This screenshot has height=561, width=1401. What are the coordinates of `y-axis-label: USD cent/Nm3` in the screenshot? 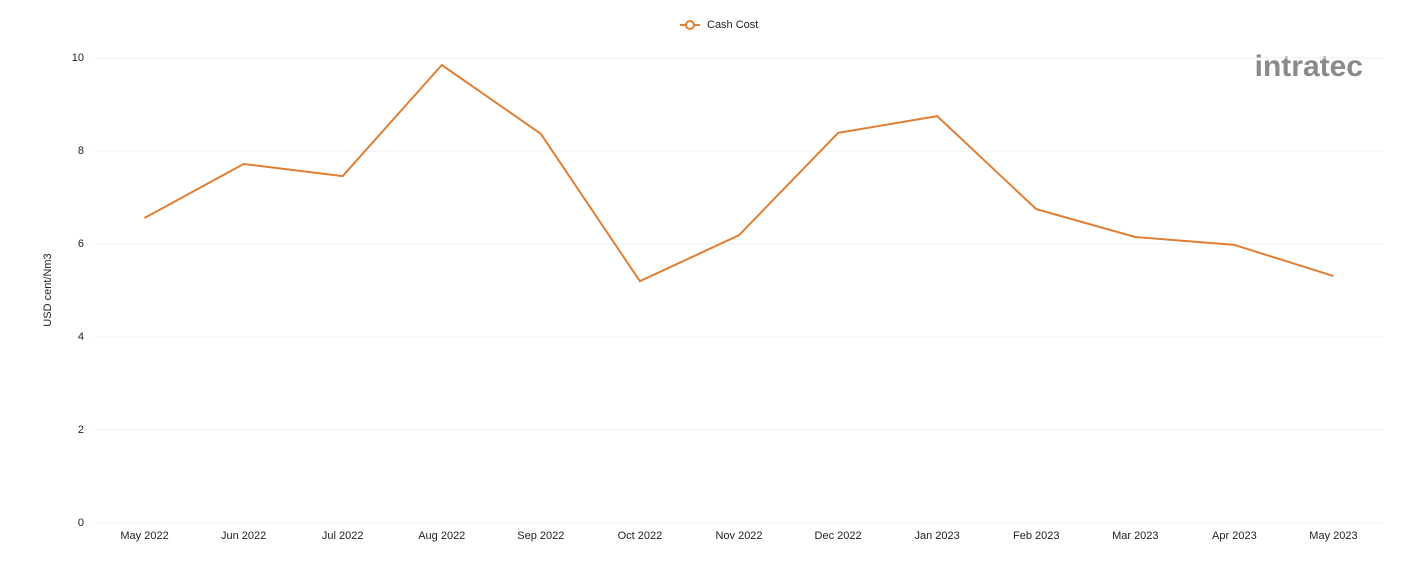 It's located at (48, 289).